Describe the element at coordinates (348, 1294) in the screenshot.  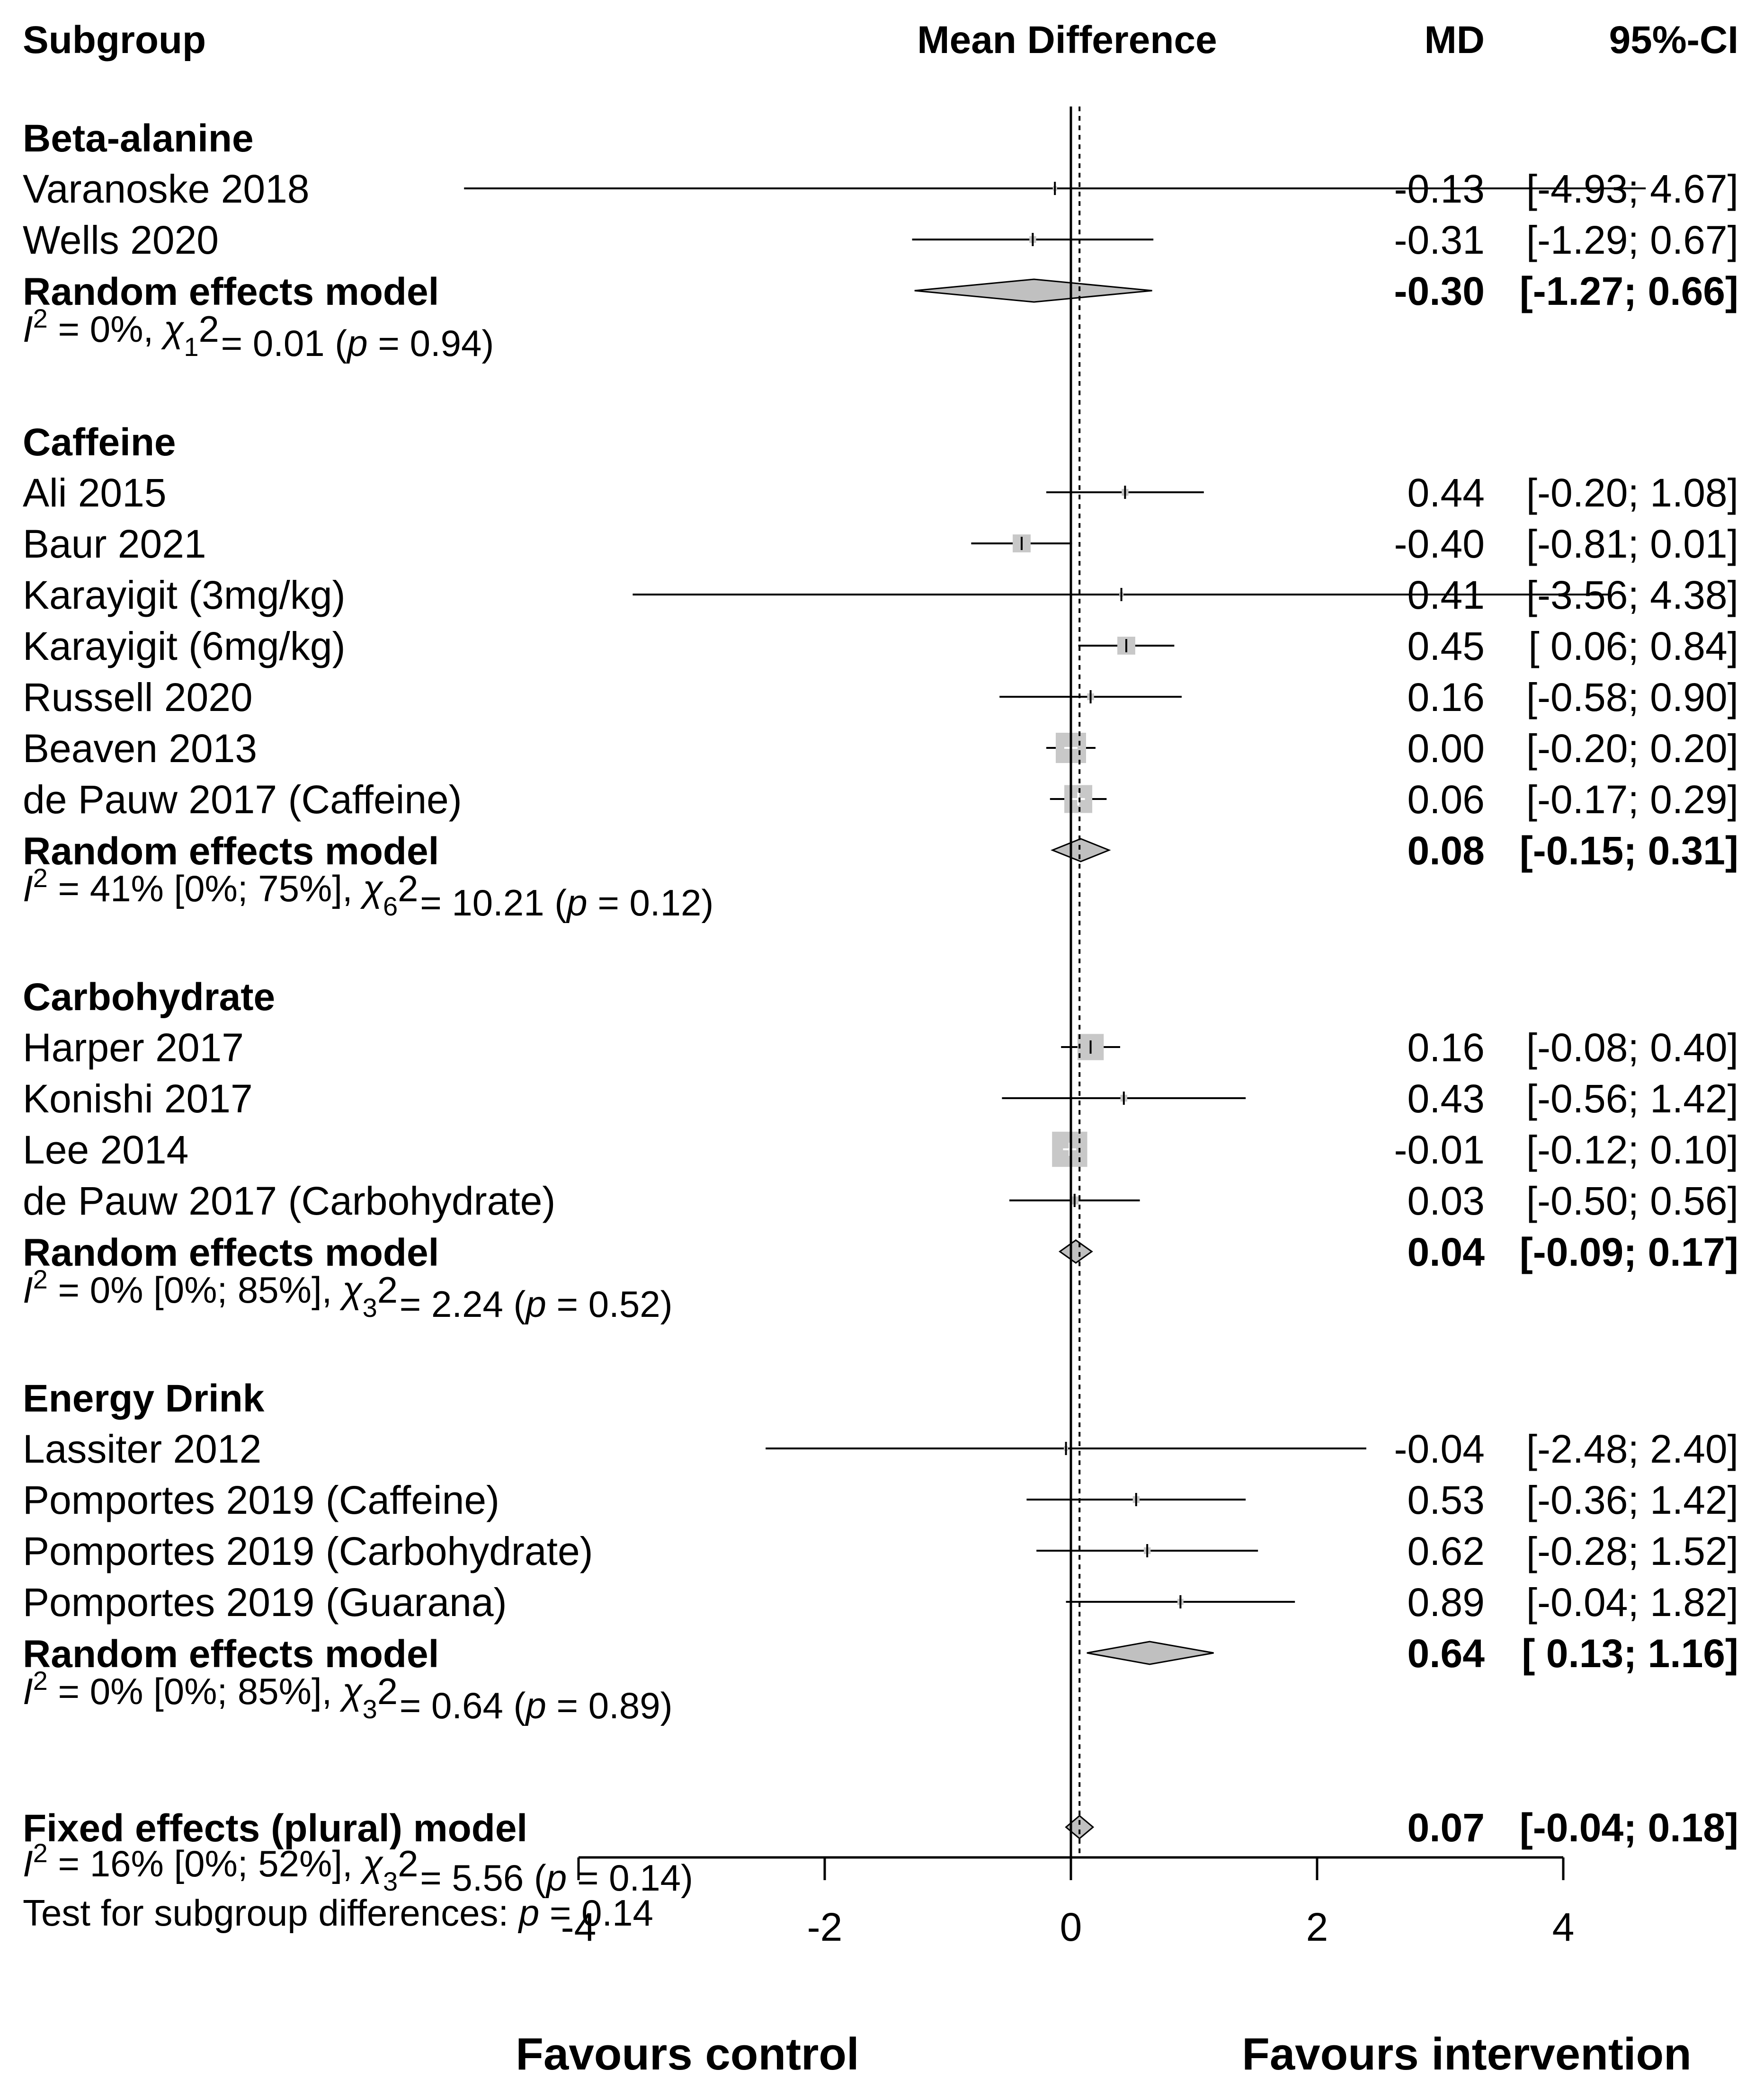
I see `subgroup-heterogeneity: I2 = 0% [0%; 85%], χ32 = 2.24 (p = 0.52)` at that location.